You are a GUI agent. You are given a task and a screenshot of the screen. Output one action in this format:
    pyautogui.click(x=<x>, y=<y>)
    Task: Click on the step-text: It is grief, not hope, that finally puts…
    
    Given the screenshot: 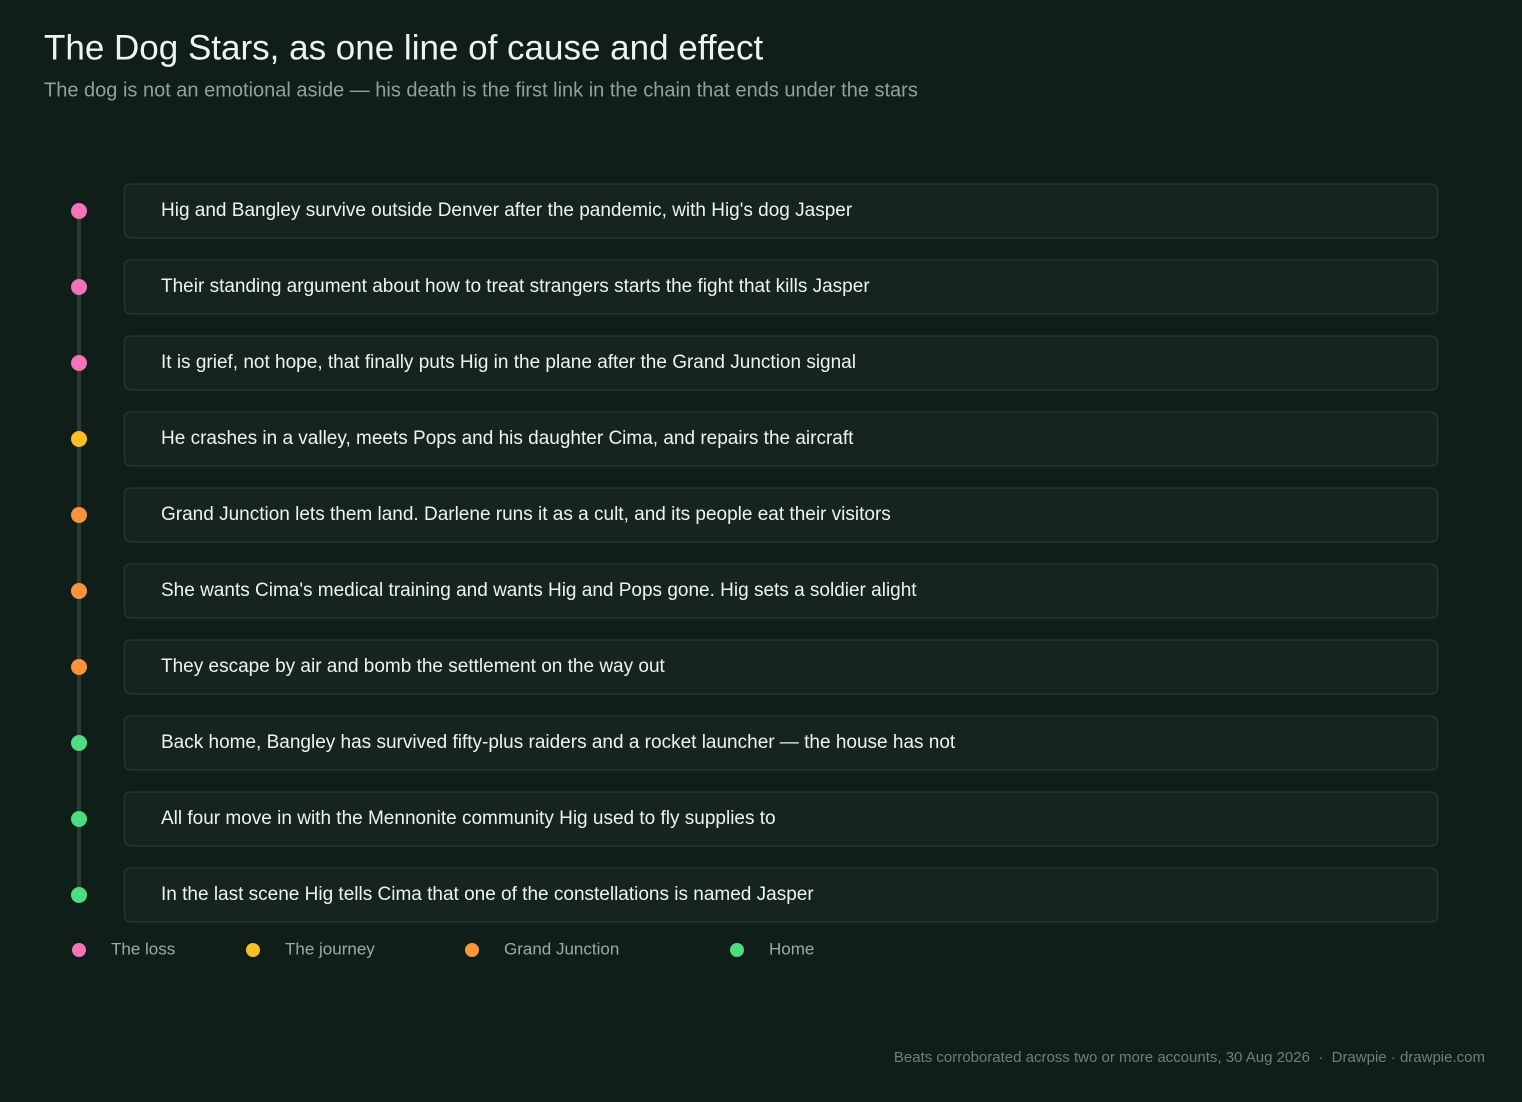 What is the action you would take?
    pyautogui.click(x=508, y=362)
    